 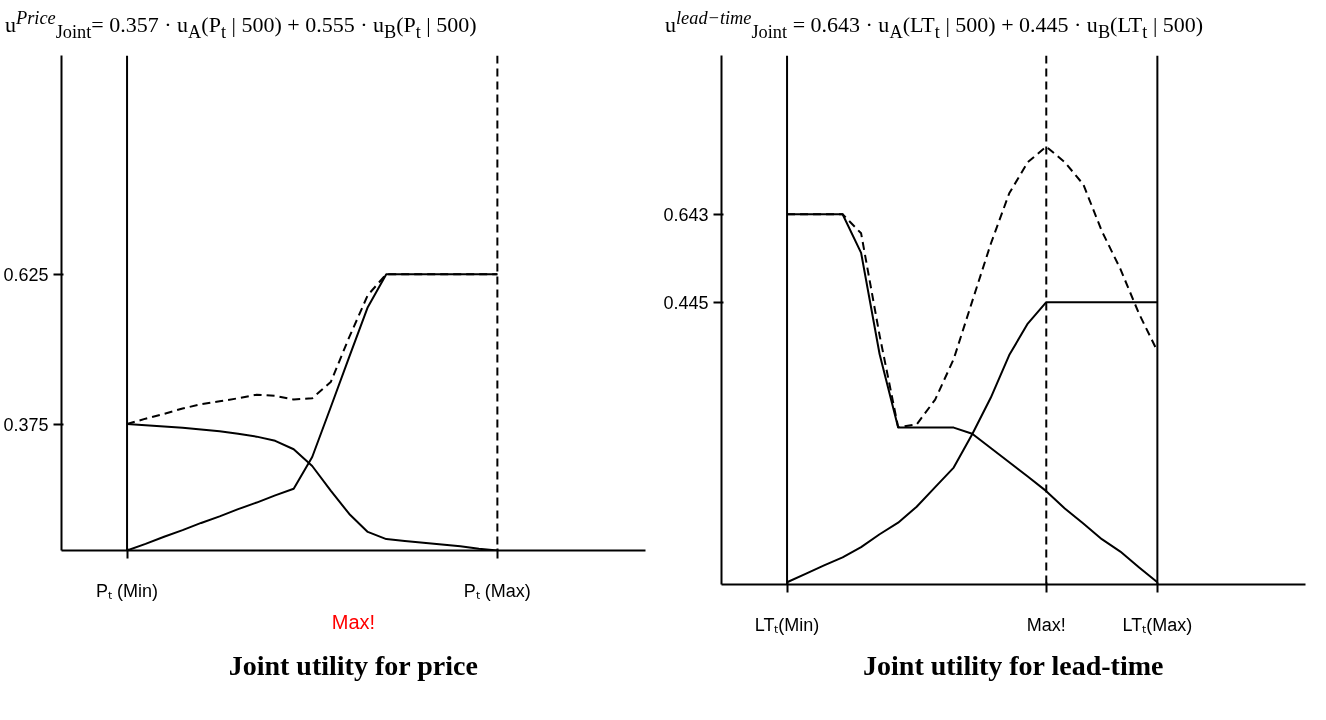 What do you see at coordinates (1046, 624) in the screenshot?
I see `x-tick-label: Max!` at bounding box center [1046, 624].